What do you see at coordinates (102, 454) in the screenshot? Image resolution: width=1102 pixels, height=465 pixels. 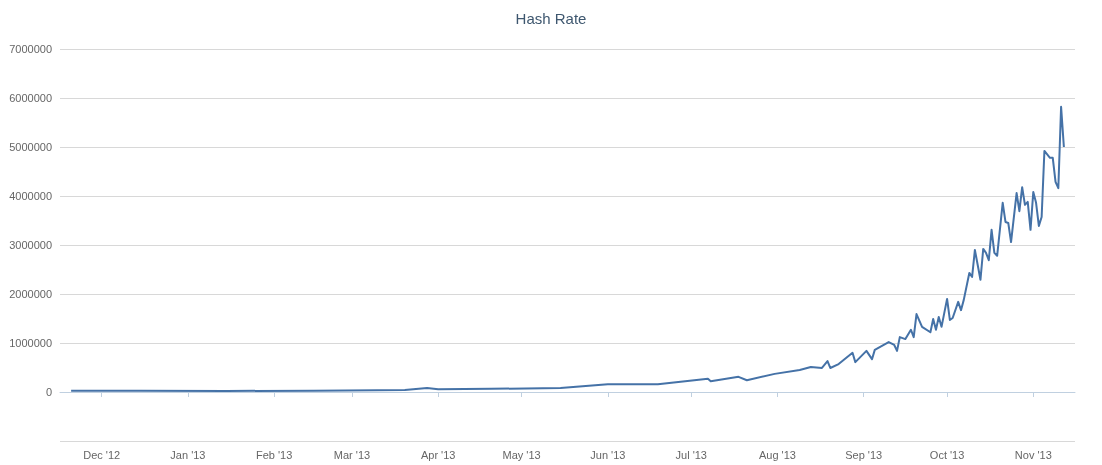 I see `x-tick-label: Dec '12` at bounding box center [102, 454].